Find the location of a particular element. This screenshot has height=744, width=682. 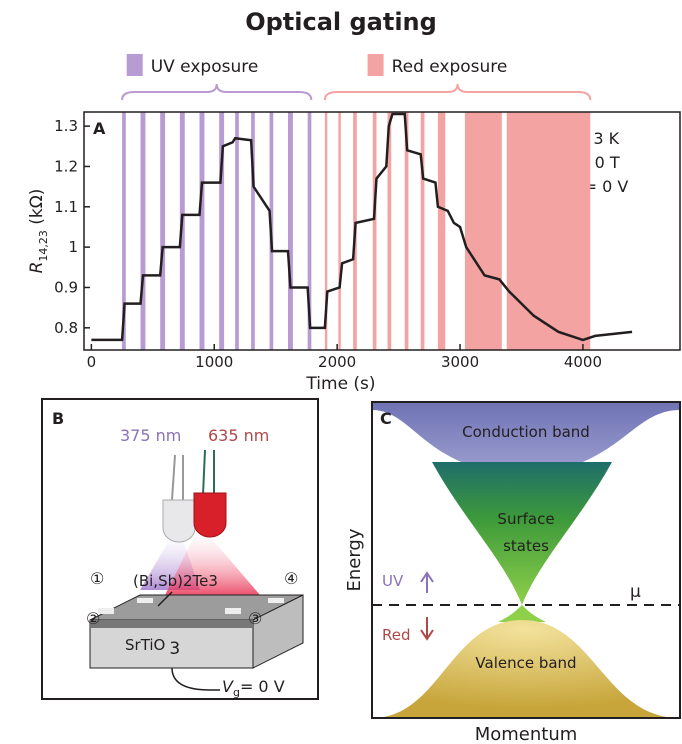

uv-label: UV is located at coordinates (393, 581).